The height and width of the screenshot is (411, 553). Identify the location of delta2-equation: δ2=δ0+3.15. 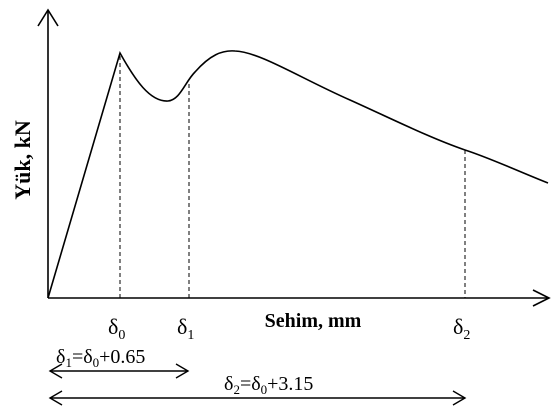
(268, 385).